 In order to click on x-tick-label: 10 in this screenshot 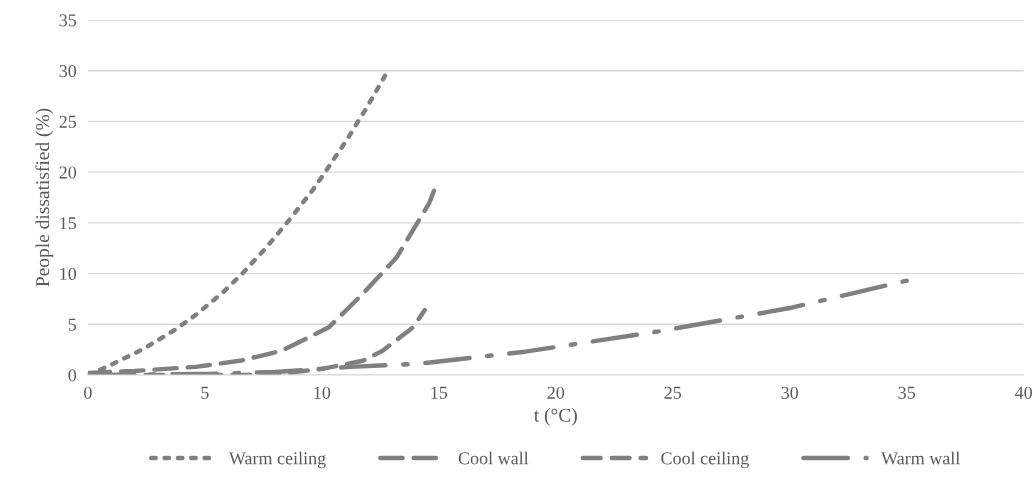, I will do `click(322, 392)`.